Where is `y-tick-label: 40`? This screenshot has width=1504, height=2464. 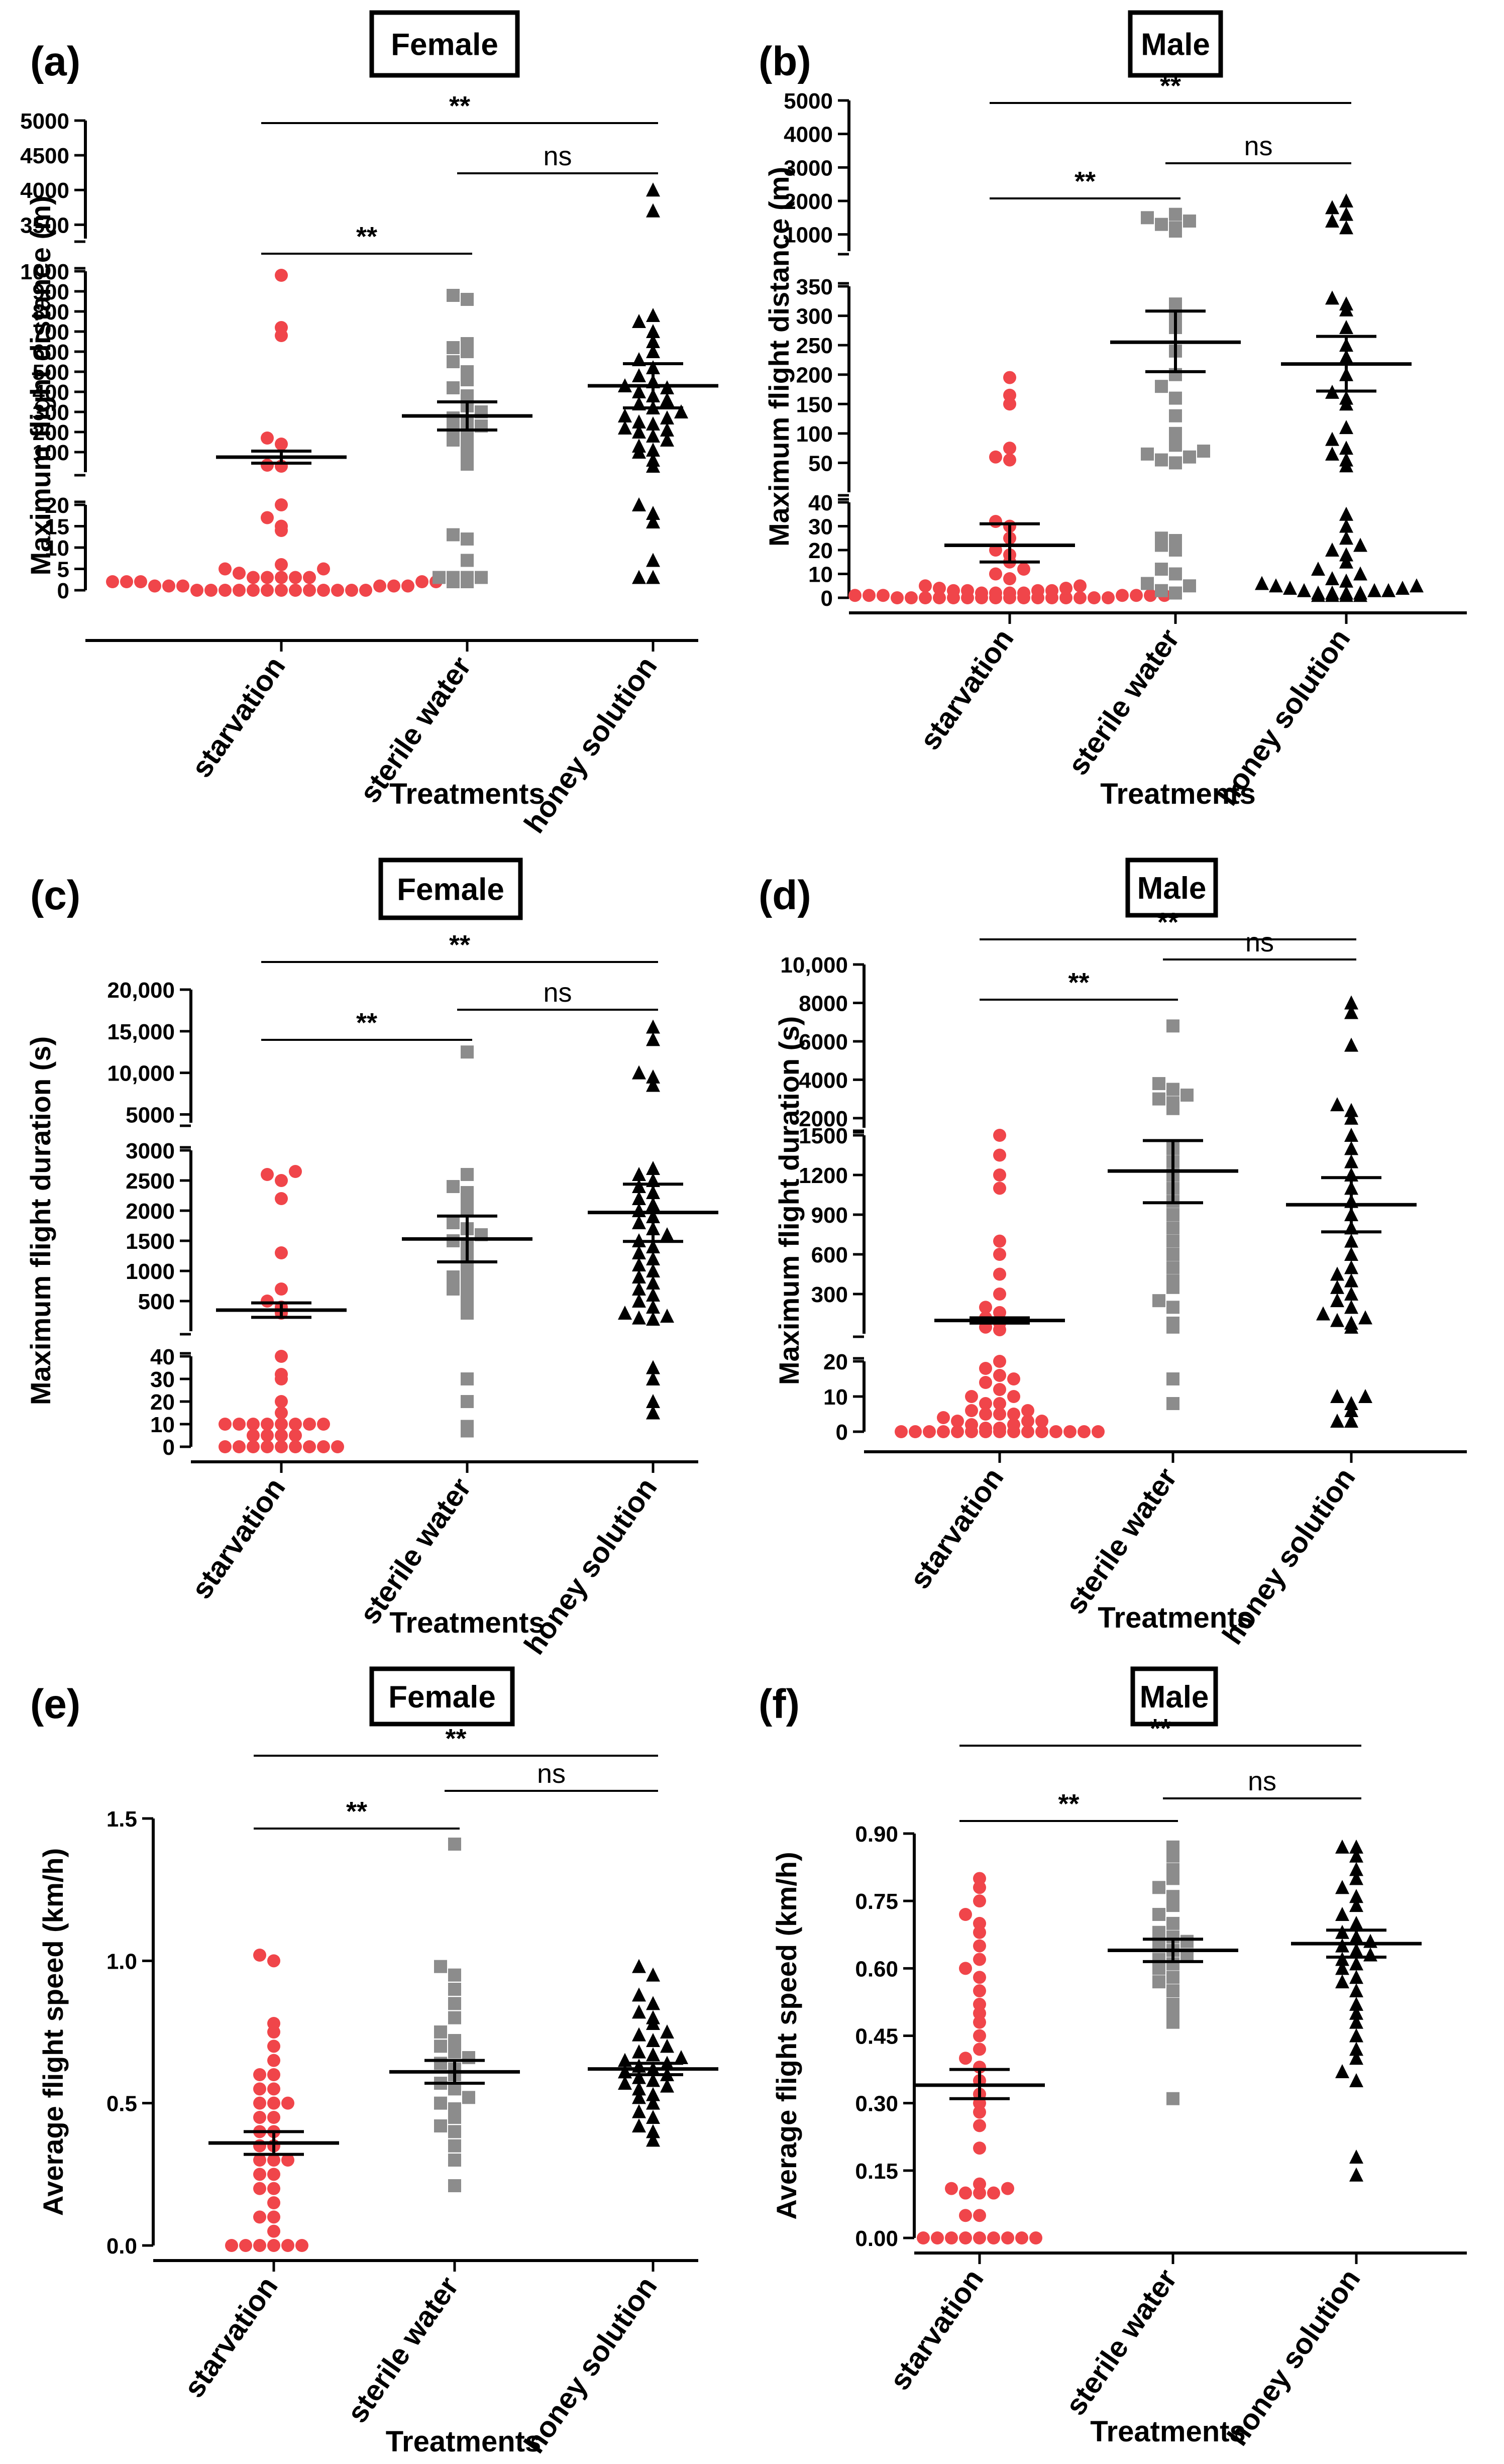
y-tick-label: 40 is located at coordinates (162, 1357).